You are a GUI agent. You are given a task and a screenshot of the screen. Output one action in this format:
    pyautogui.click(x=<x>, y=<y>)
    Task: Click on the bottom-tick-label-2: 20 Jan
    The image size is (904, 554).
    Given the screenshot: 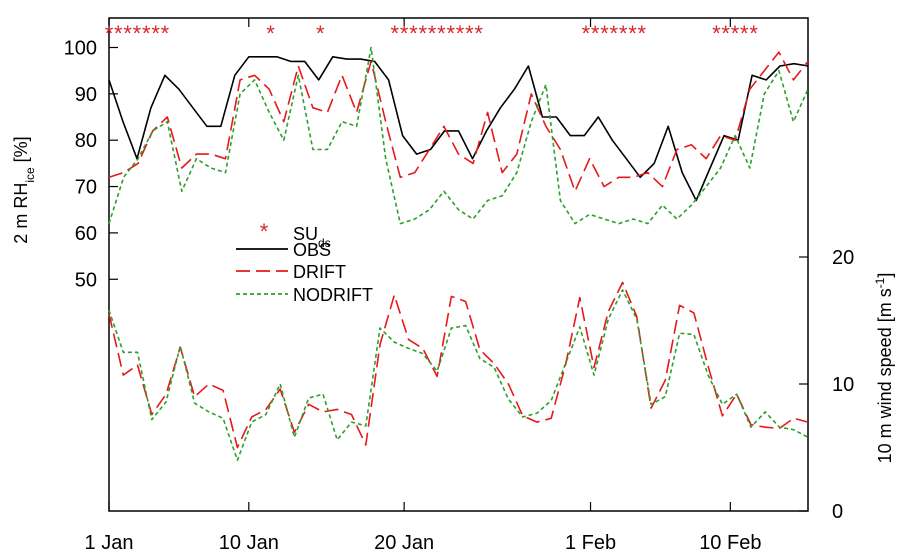 What is the action you would take?
    pyautogui.click(x=404, y=543)
    